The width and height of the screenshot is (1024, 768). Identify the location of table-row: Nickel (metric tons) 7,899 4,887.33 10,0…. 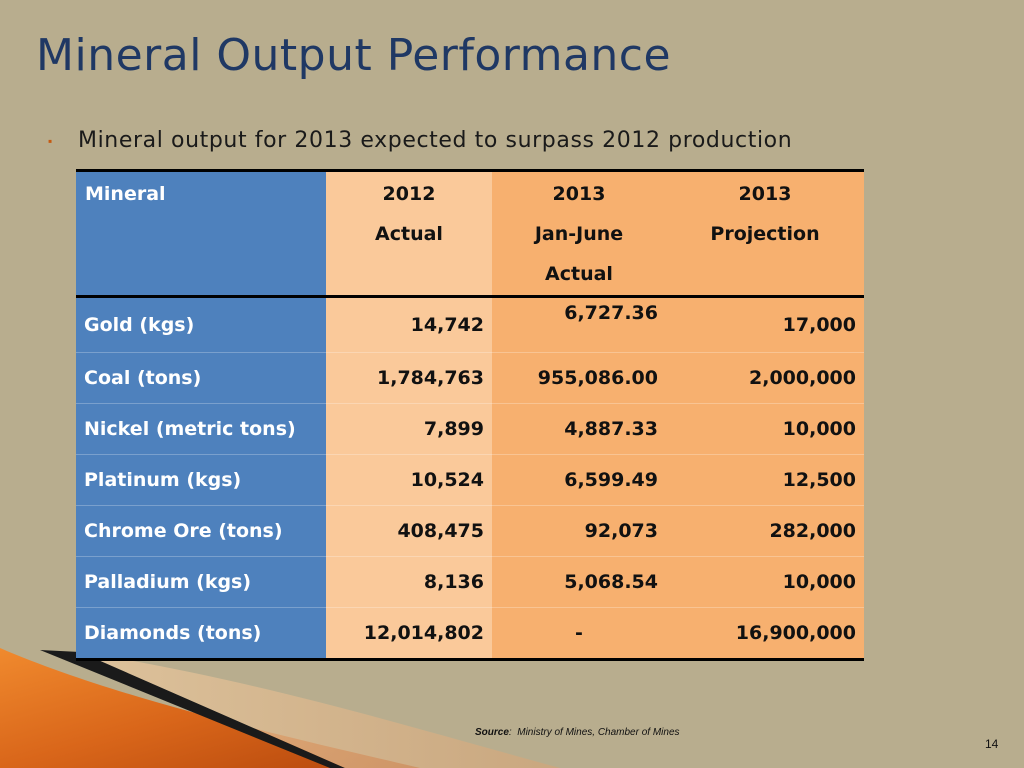
(470, 429).